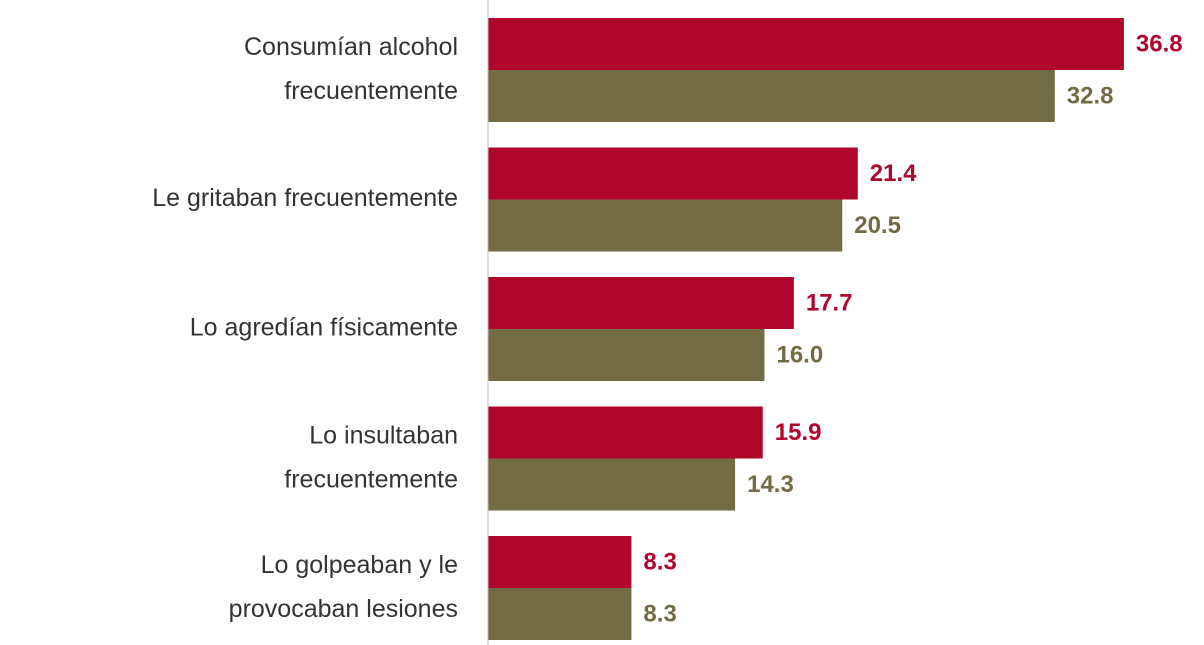 Image resolution: width=1204 pixels, height=645 pixels. What do you see at coordinates (371, 457) in the screenshot?
I see `category-label: Lo insultaban frecuentemente` at bounding box center [371, 457].